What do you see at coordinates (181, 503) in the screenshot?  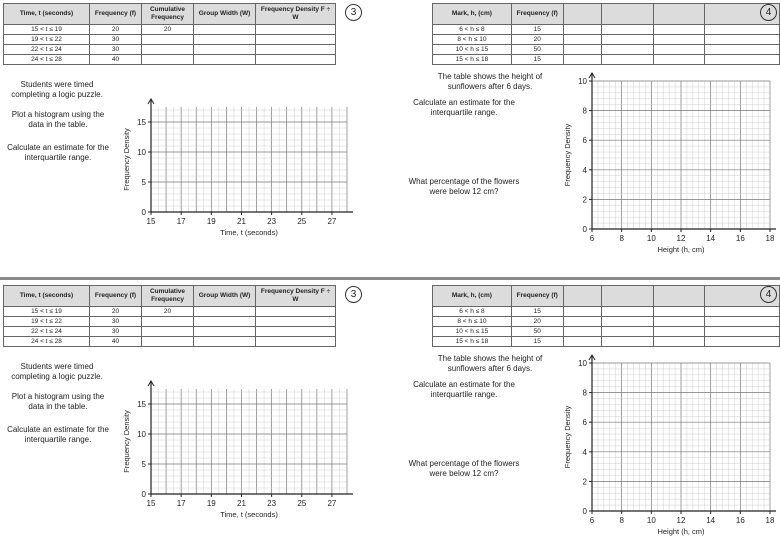 I see `x-tick-label: 17` at bounding box center [181, 503].